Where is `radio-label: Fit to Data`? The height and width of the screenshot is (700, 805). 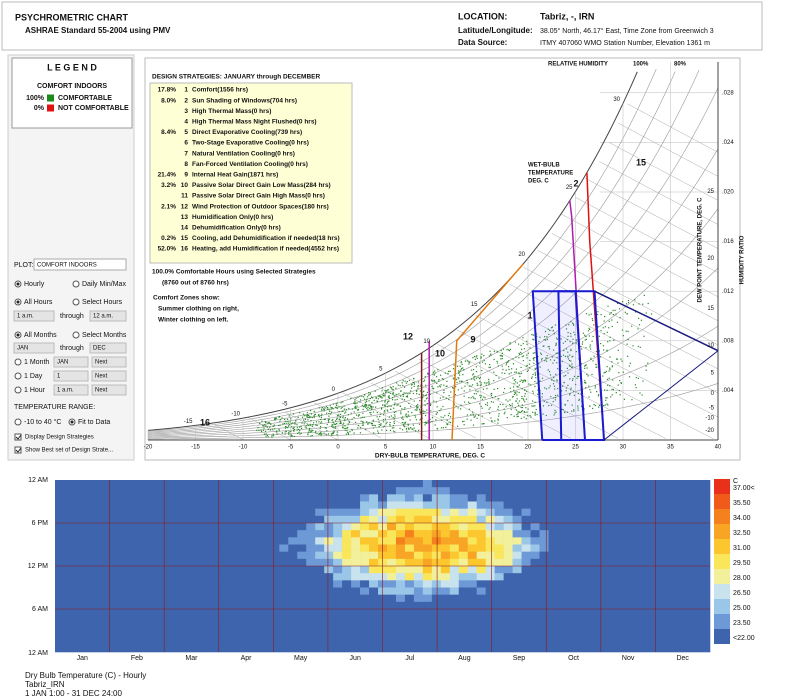 radio-label: Fit to Data is located at coordinates (94, 422).